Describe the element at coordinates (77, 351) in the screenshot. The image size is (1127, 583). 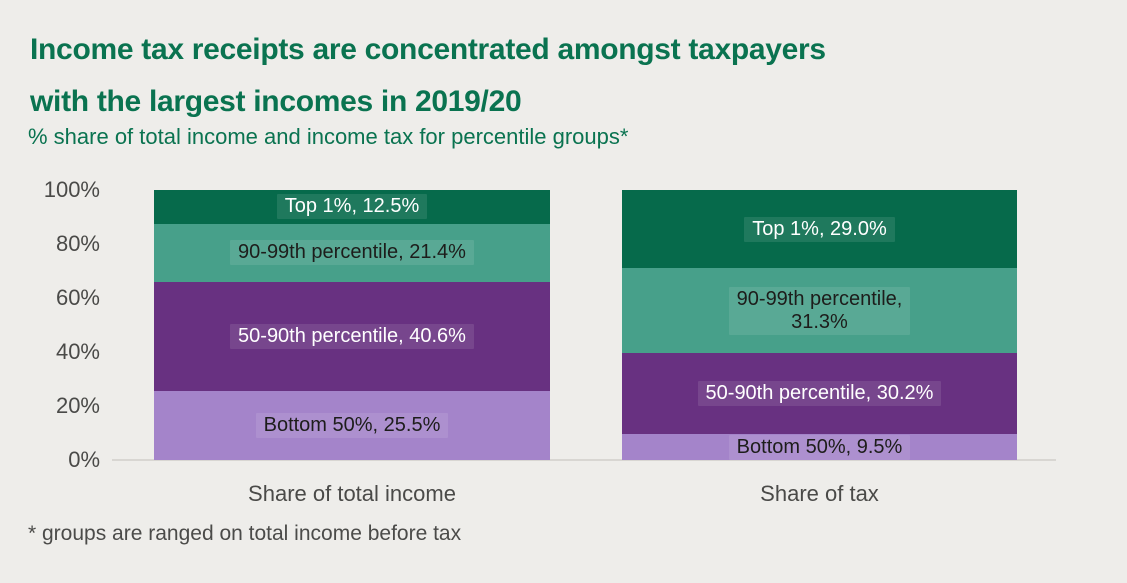
I see `y-axis-tick-label: 40%` at that location.